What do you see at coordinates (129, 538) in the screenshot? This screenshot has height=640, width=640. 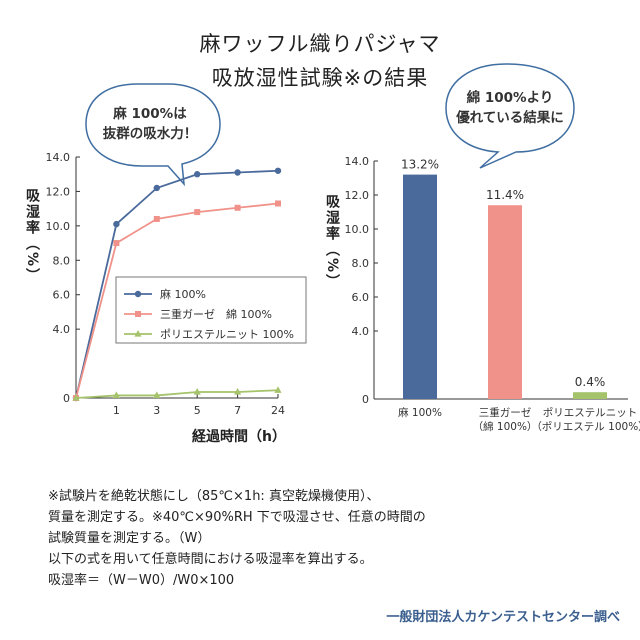 I see `footnote-line: 試験質量を測定する。（W）` at bounding box center [129, 538].